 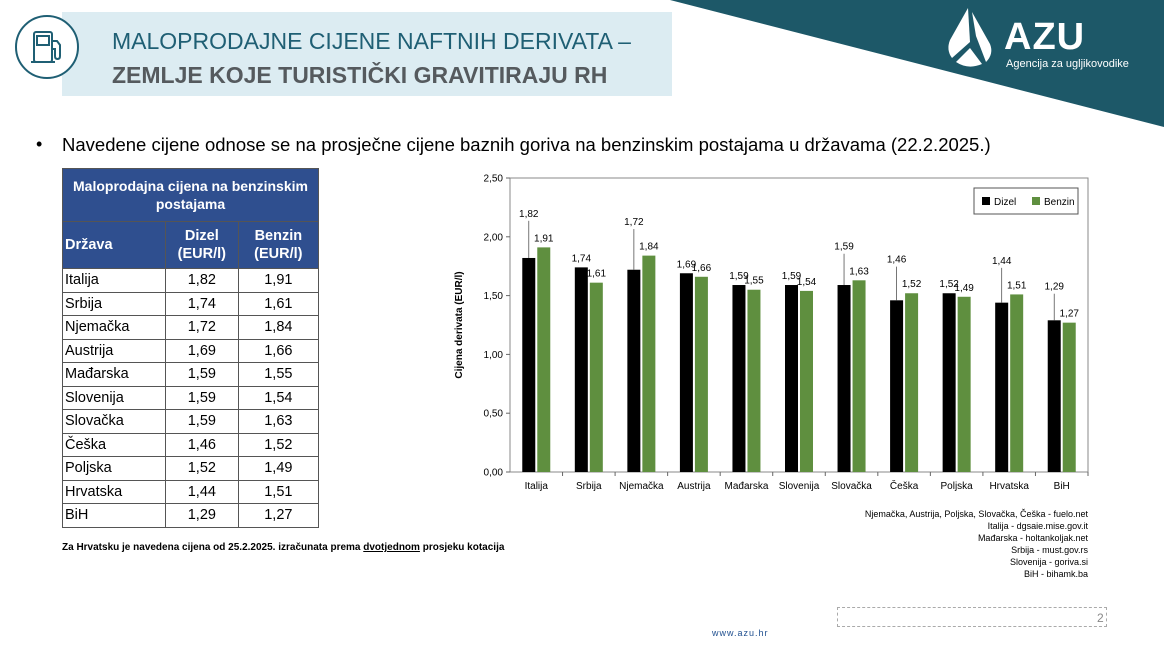 What do you see at coordinates (1009, 486) in the screenshot?
I see `x-tick-label: Hrvatska` at bounding box center [1009, 486].